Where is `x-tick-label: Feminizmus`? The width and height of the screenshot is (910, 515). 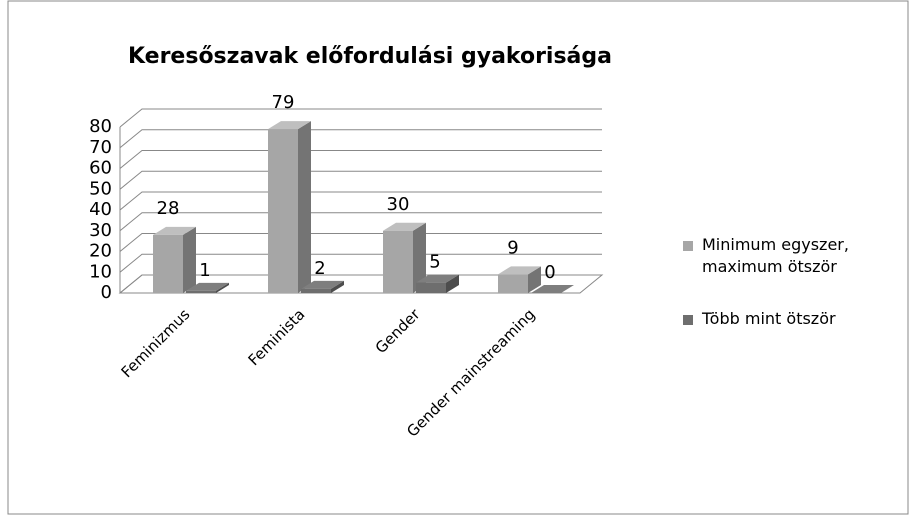
x-tick-label: Feminizmus is located at coordinates (156, 343).